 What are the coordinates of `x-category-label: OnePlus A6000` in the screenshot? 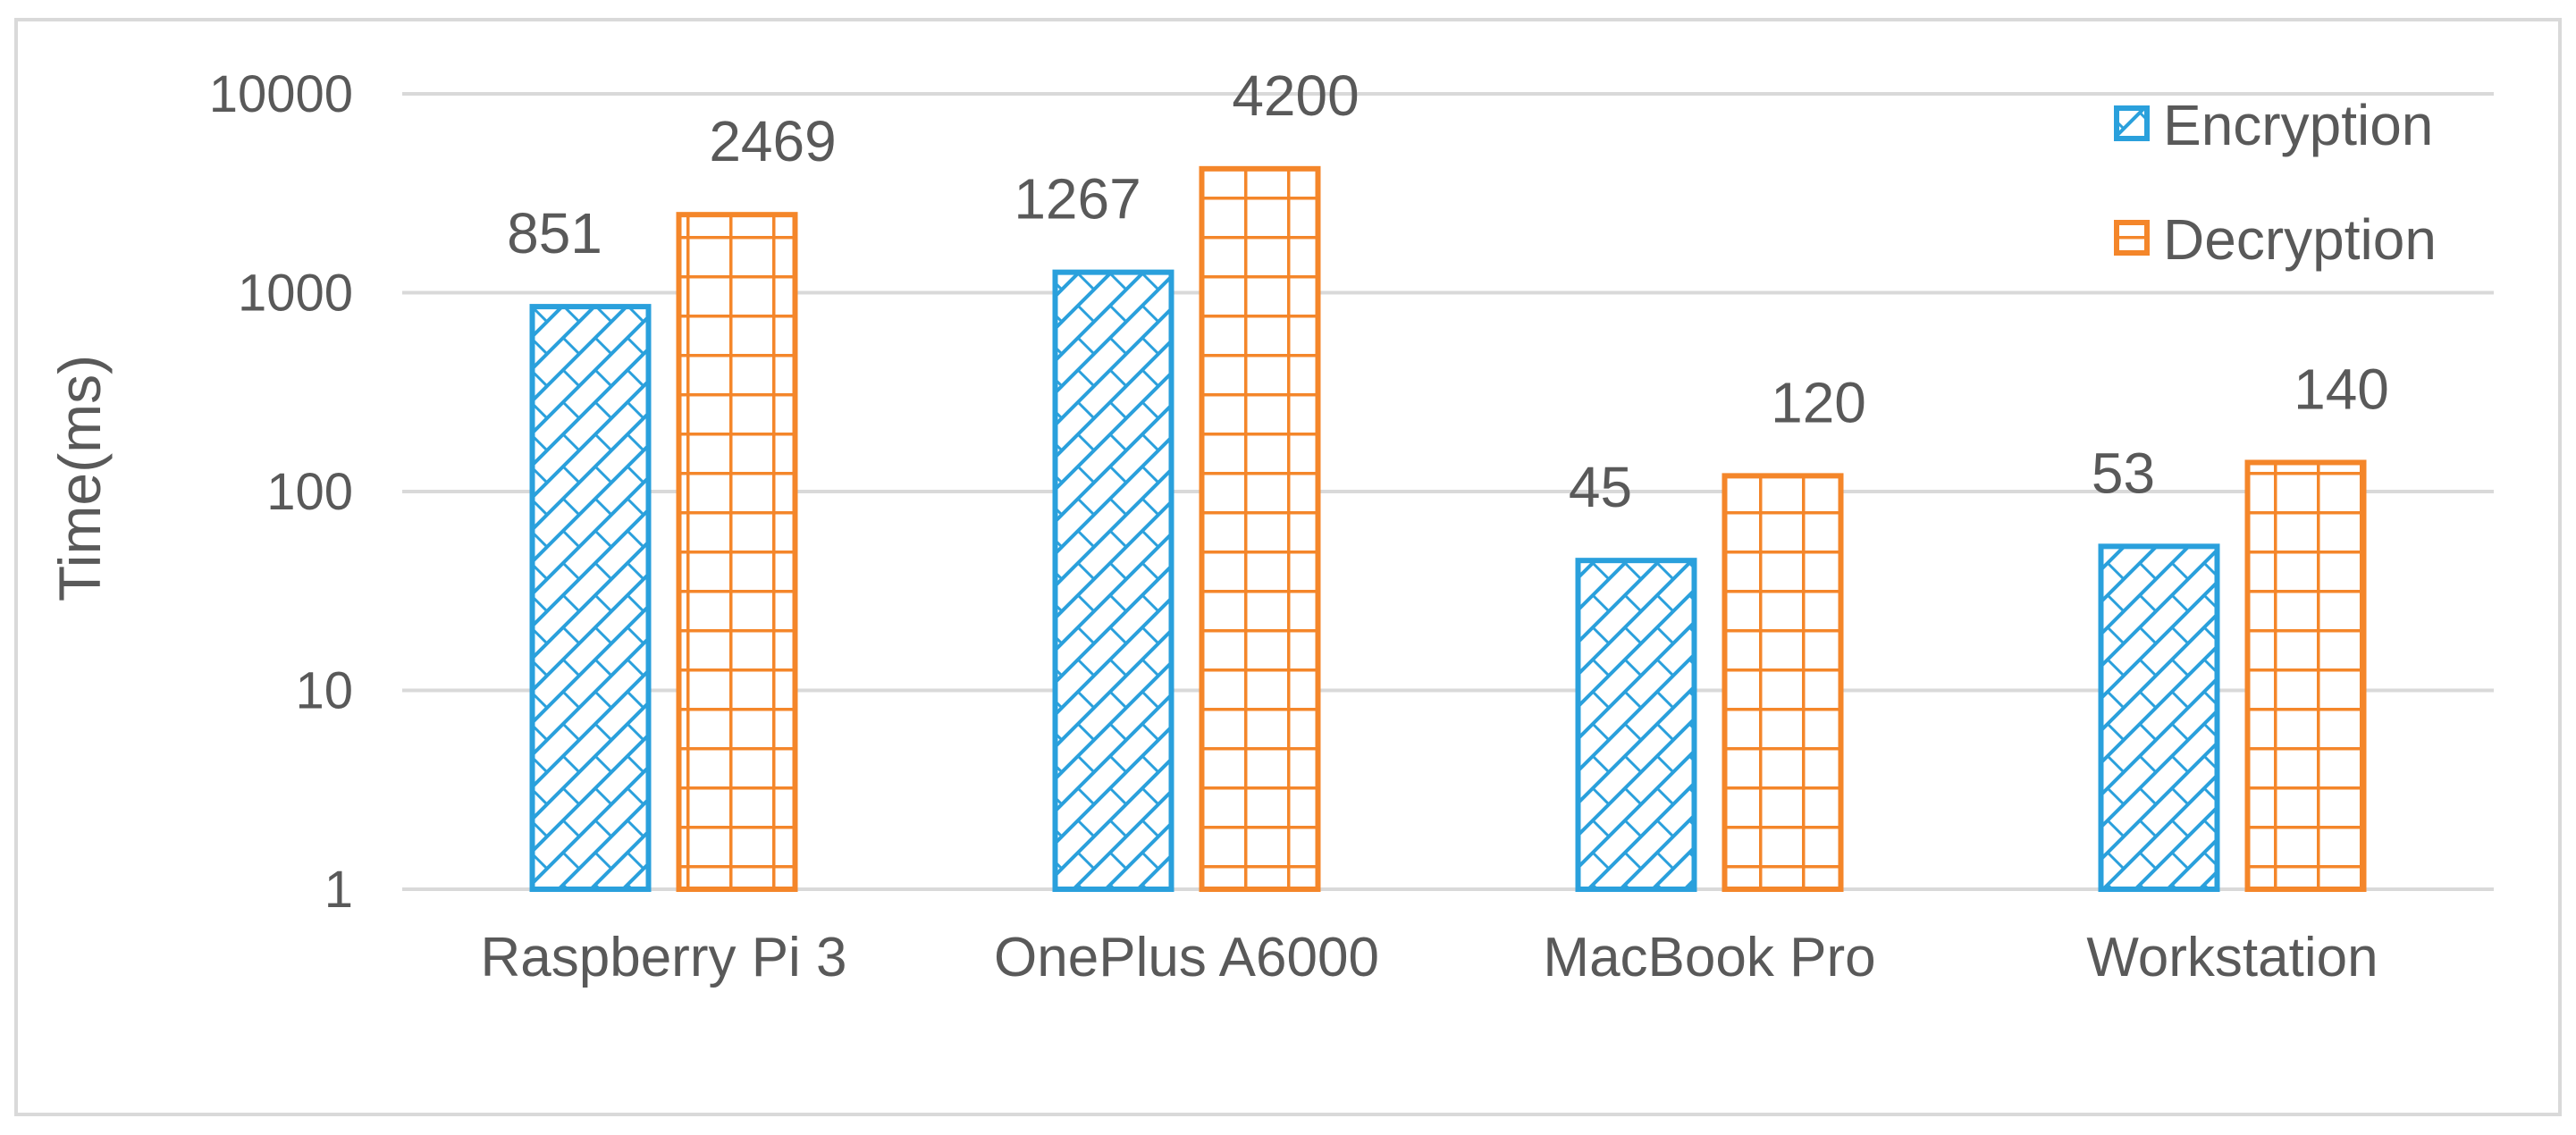 It's located at (1187, 957).